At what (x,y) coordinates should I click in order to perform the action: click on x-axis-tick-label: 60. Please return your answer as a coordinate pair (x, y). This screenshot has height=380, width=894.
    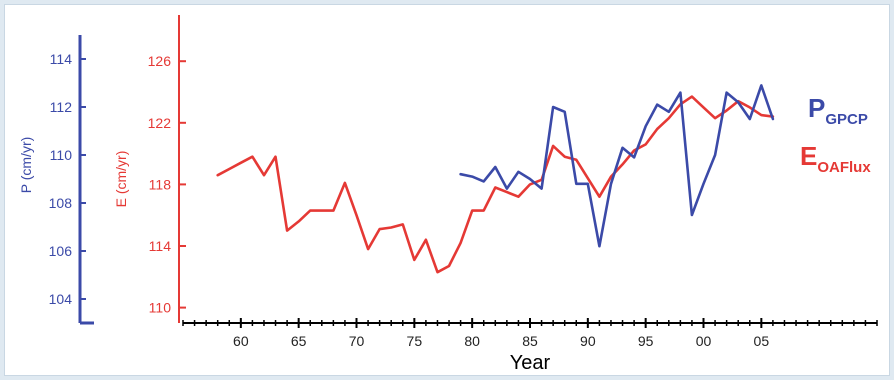
    Looking at the image, I should click on (241, 341).